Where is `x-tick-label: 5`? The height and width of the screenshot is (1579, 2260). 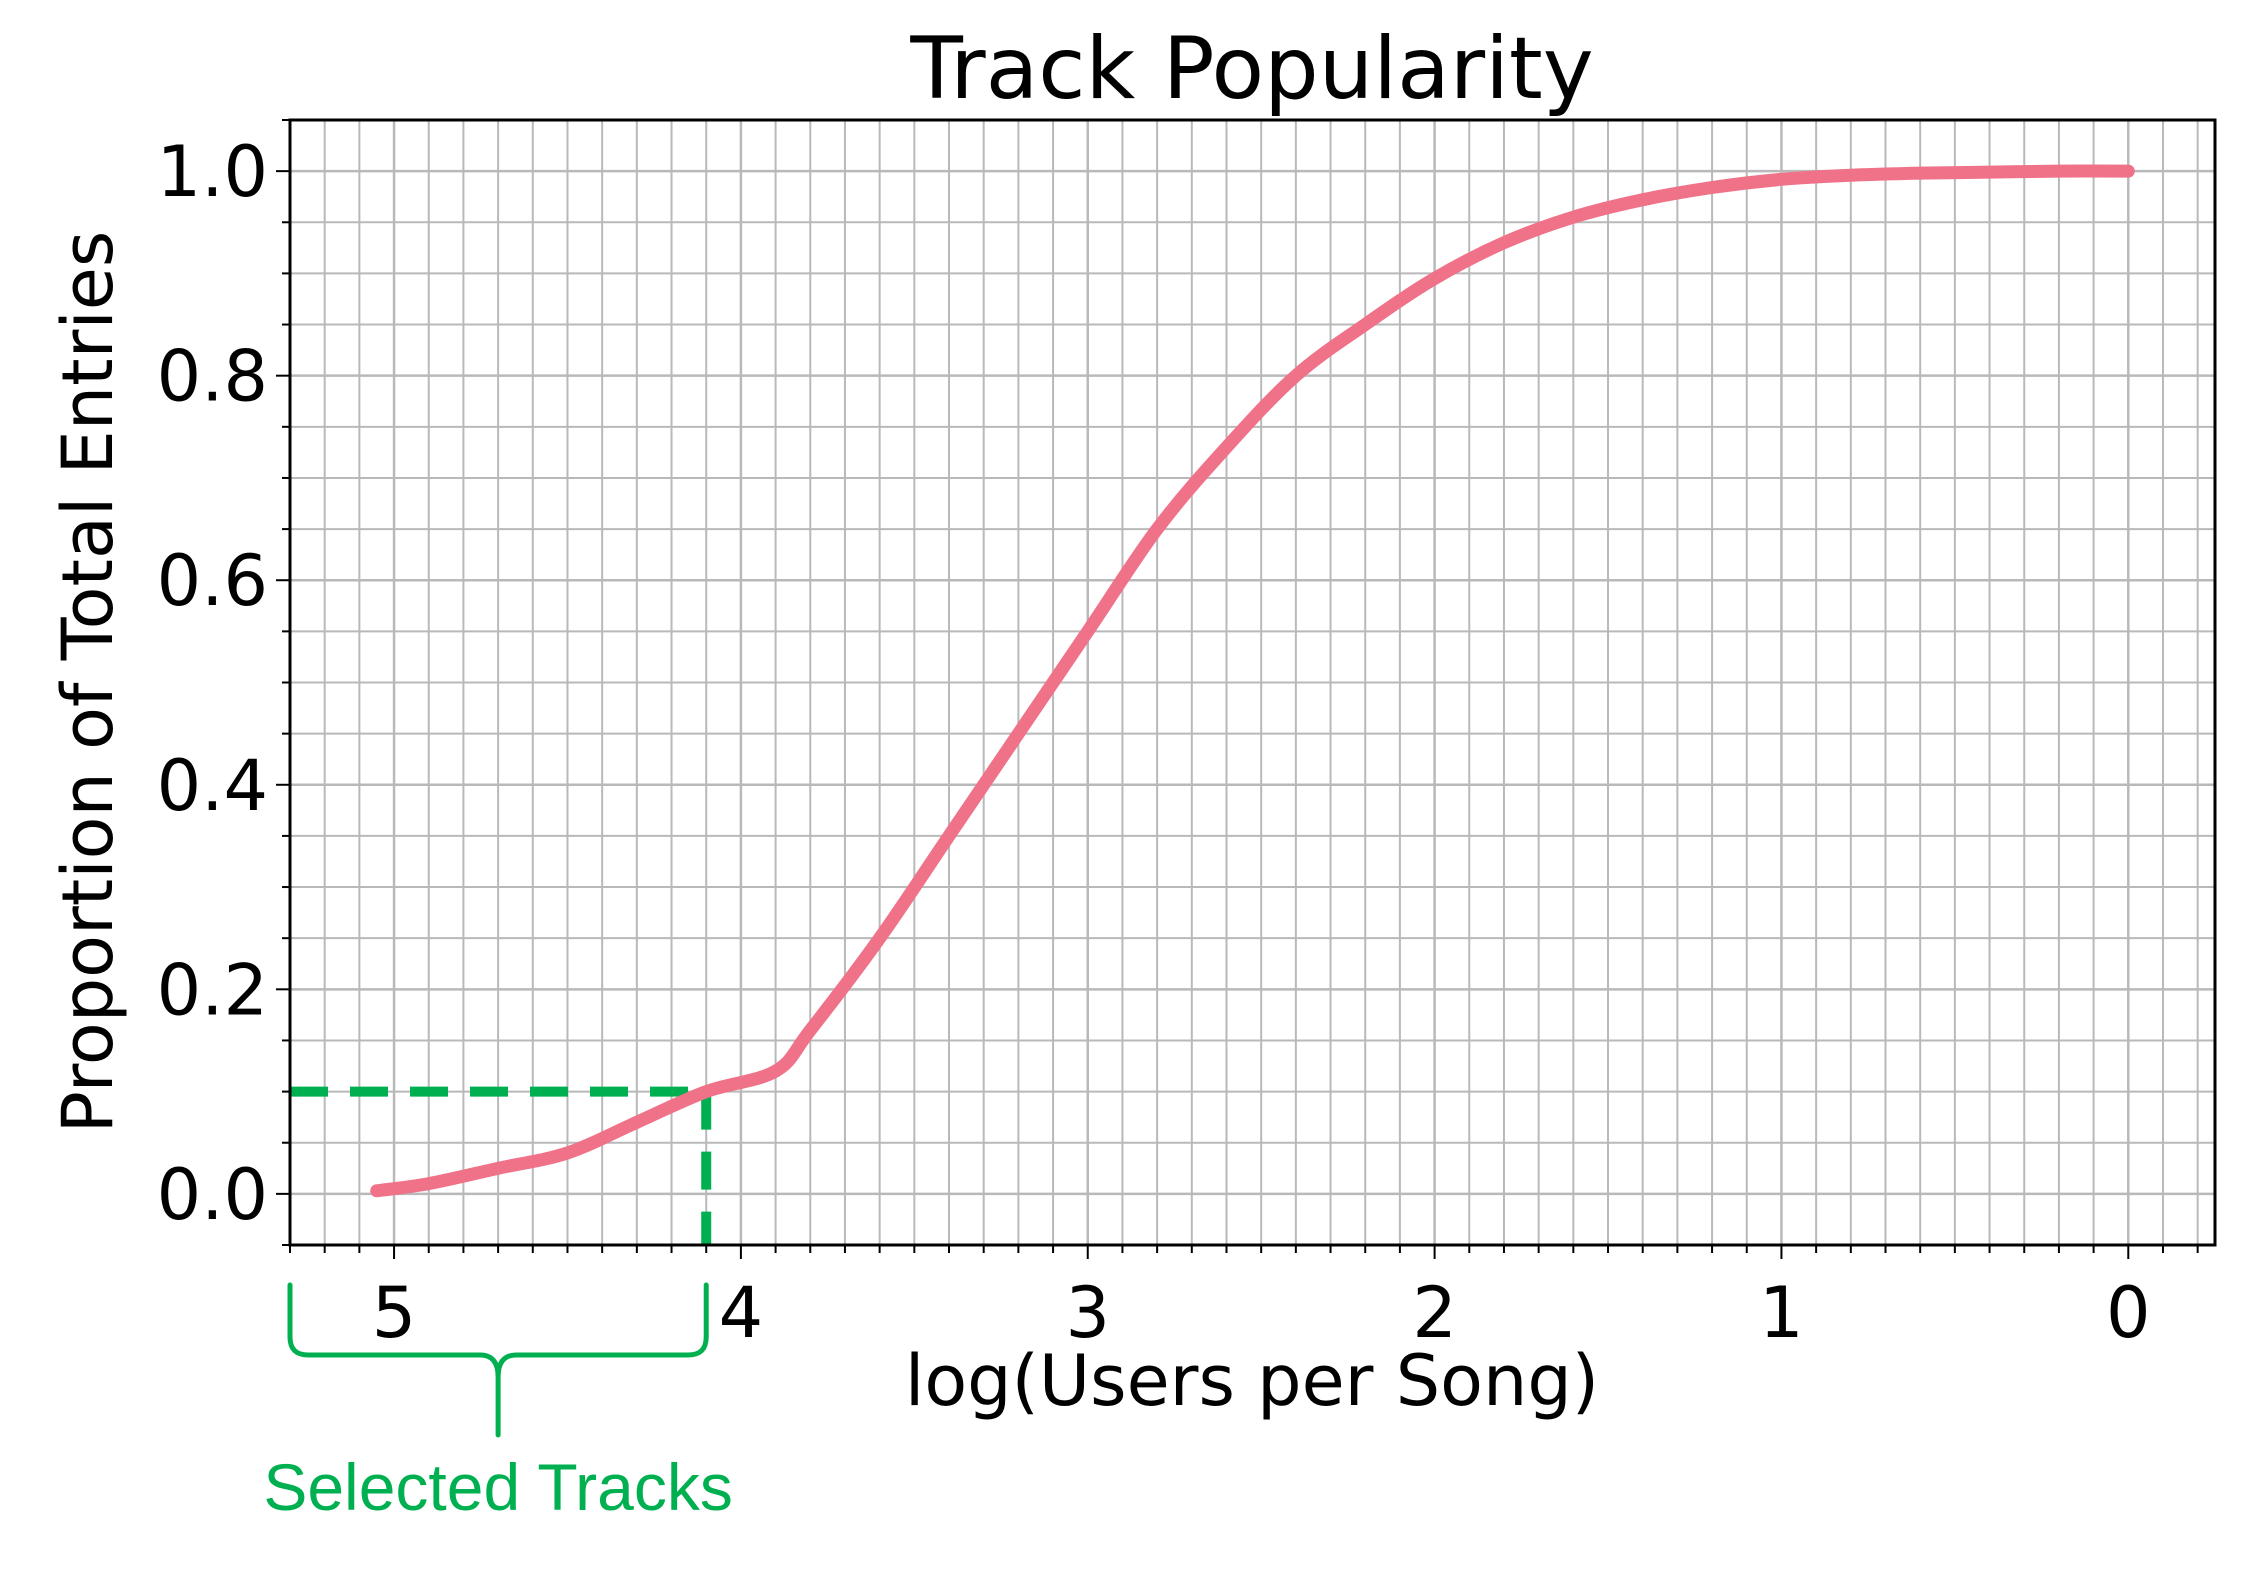 x-tick-label: 5 is located at coordinates (394, 1313).